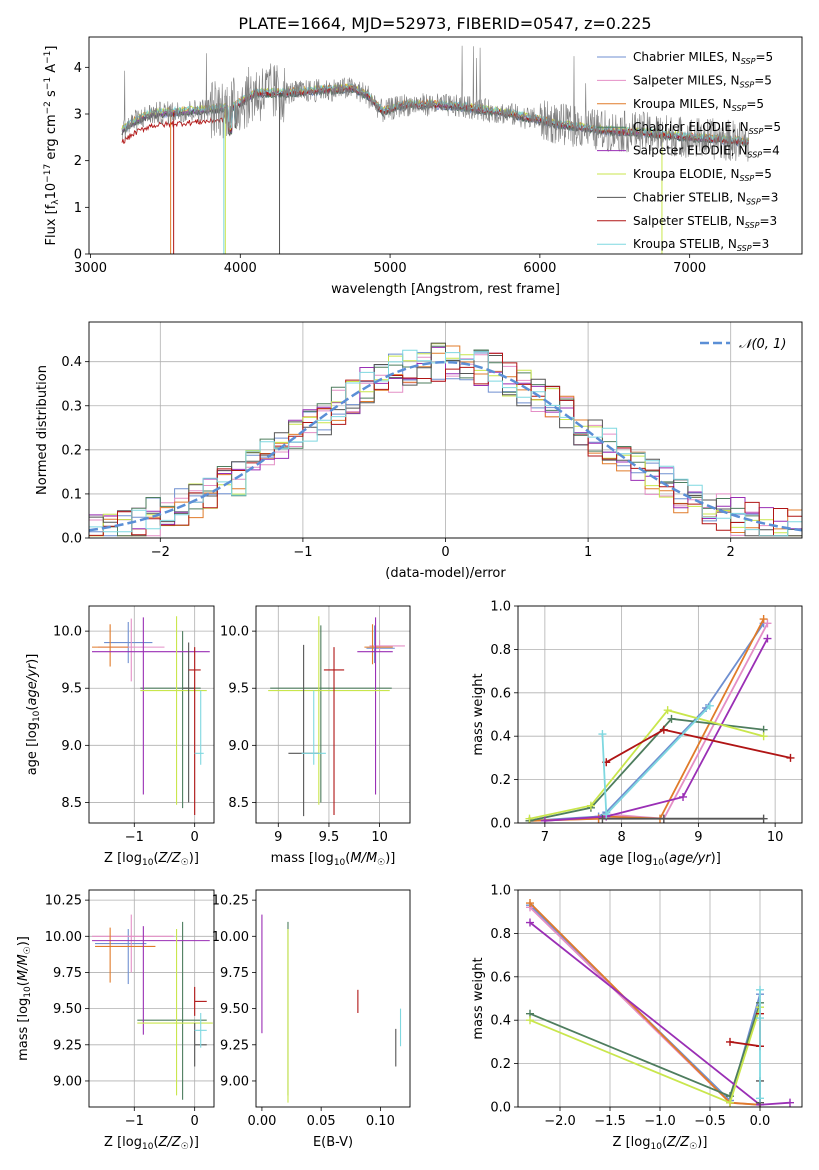  Describe the element at coordinates (445, 443) in the screenshot. I see `histogram-kroupa-stelib` at that location.